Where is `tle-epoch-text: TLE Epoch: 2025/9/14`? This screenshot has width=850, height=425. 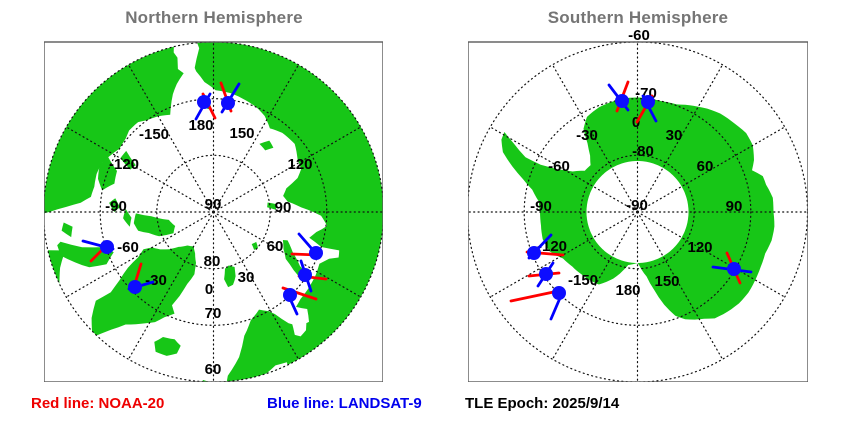
tle-epoch-text: TLE Epoch: 2025/9/14 is located at coordinates (542, 403).